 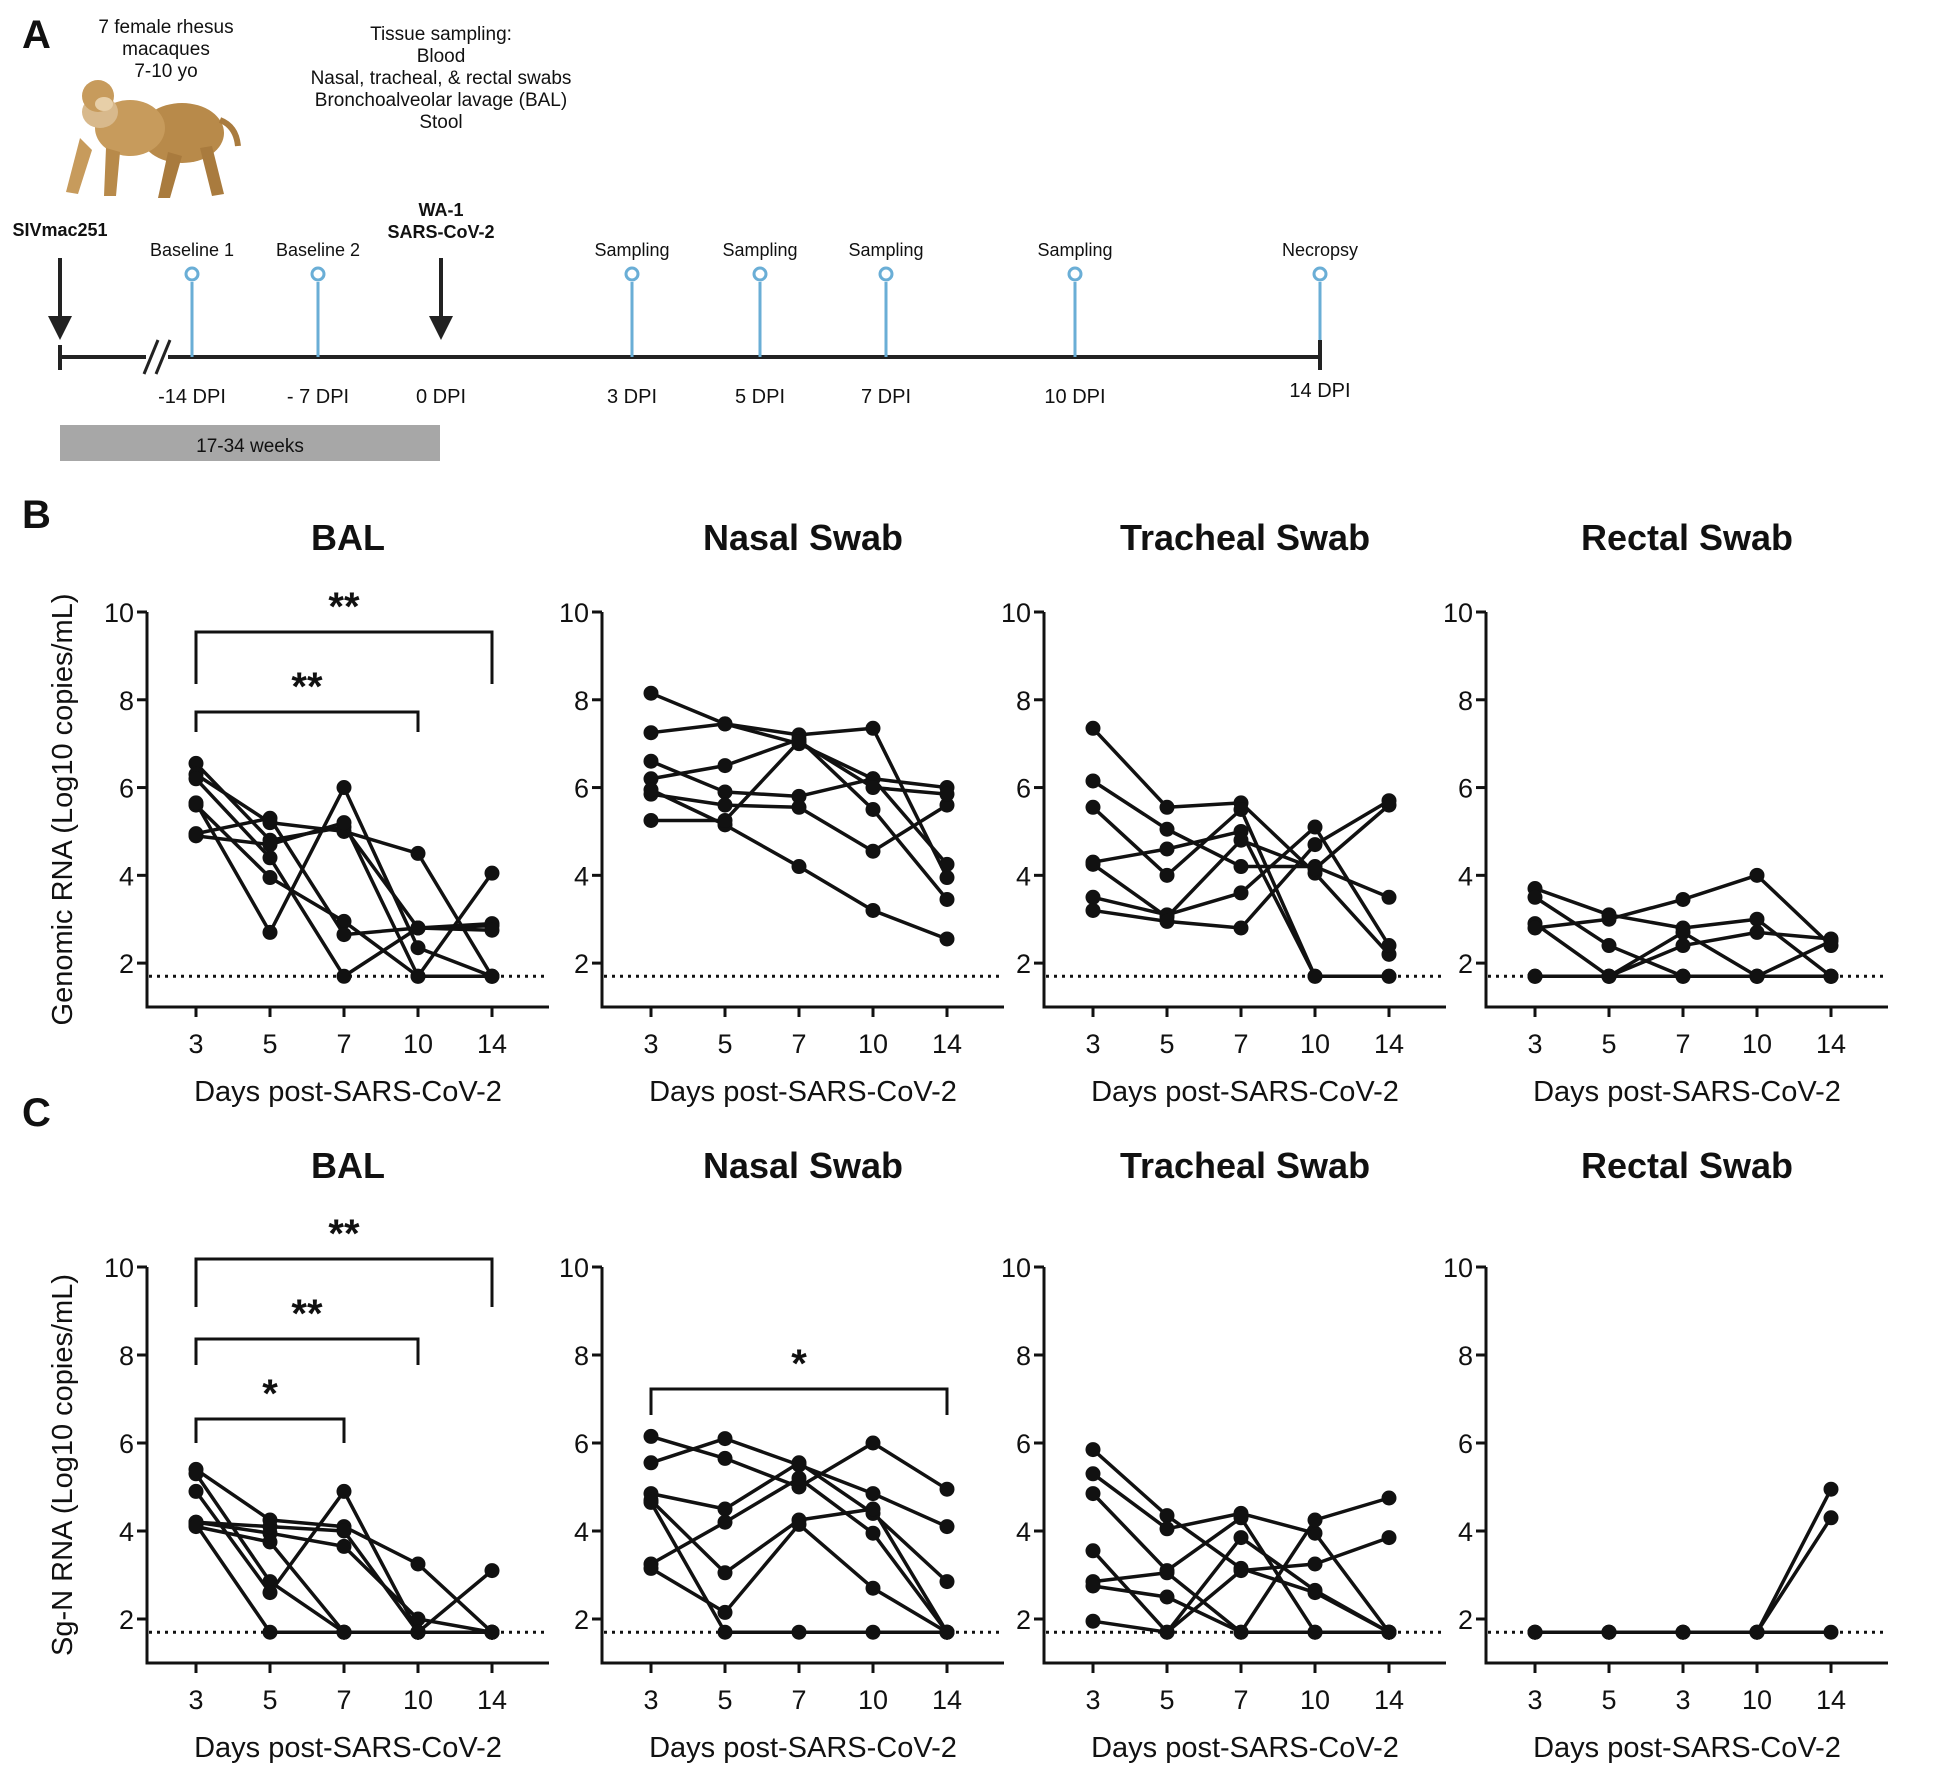 What do you see at coordinates (1245, 537) in the screenshot?
I see `chart-title: Tracheal Swab` at bounding box center [1245, 537].